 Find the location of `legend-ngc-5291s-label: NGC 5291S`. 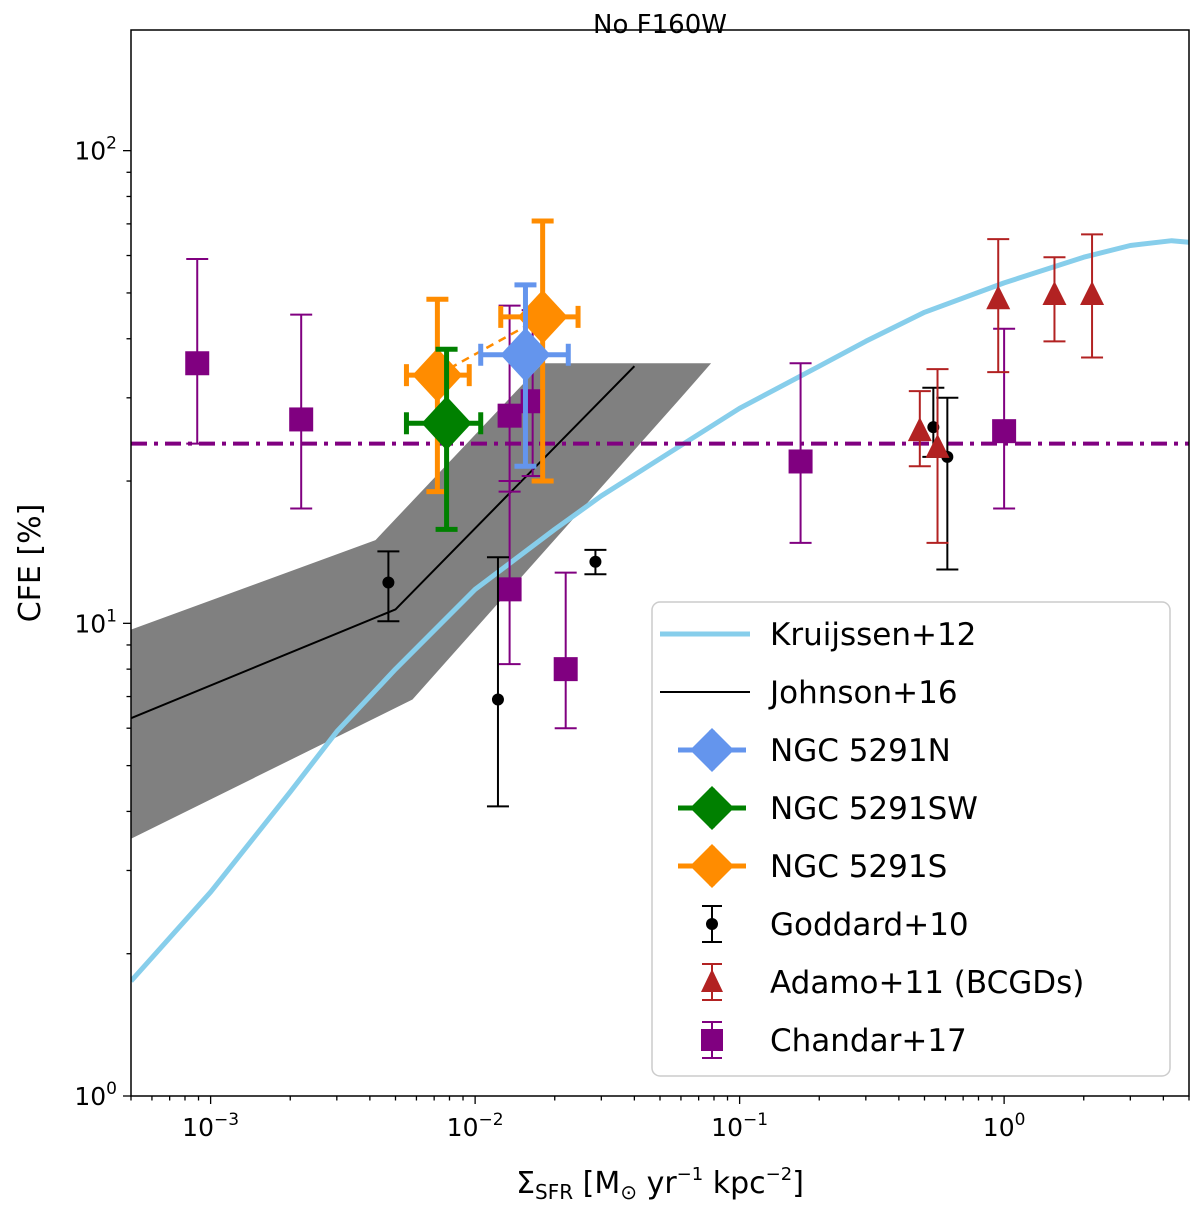

legend-ngc-5291s-label: NGC 5291S is located at coordinates (858, 867).